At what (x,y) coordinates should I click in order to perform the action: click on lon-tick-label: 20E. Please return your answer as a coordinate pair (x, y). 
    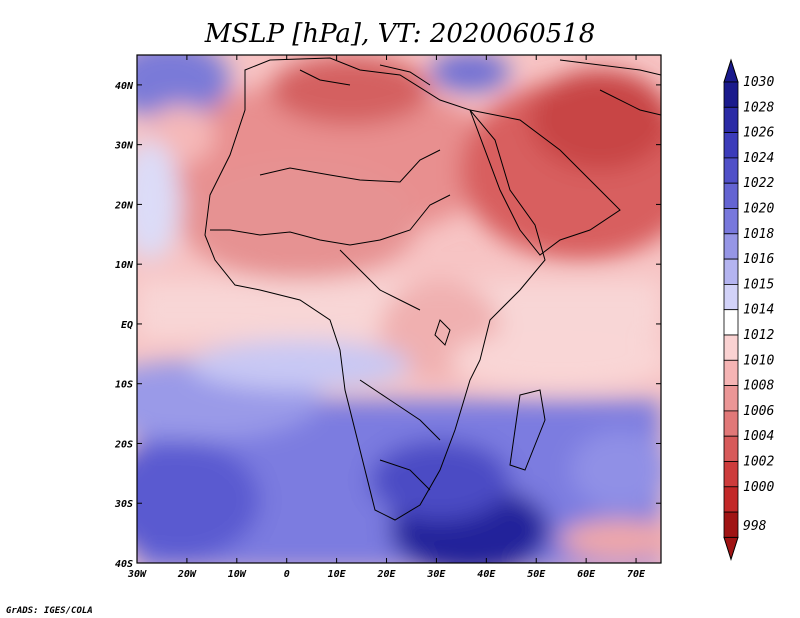
    Looking at the image, I should click on (386, 574).